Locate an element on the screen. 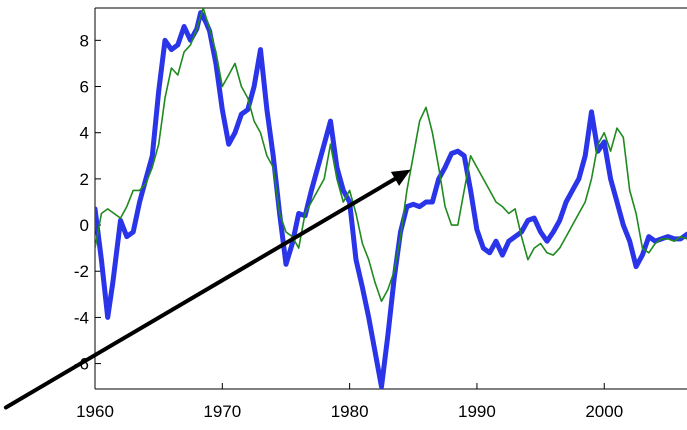 This screenshot has width=687, height=430. x-tick-label: 1990 is located at coordinates (477, 411).